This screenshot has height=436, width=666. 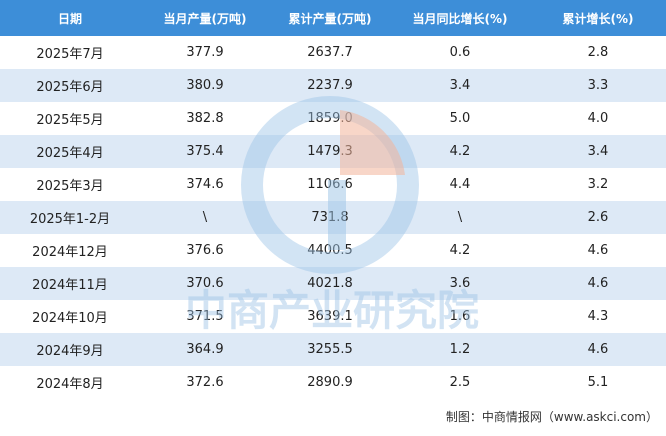 What do you see at coordinates (460, 184) in the screenshot?
I see `table-cell: 4.4` at bounding box center [460, 184].